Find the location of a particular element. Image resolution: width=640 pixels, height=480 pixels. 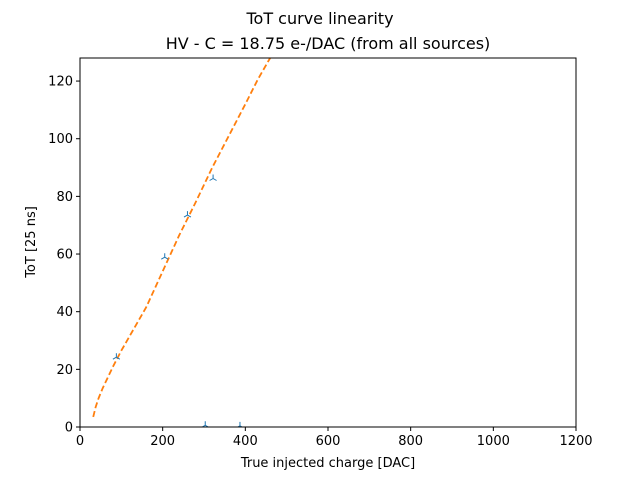

y-tick-label: 60 is located at coordinates (64, 255).